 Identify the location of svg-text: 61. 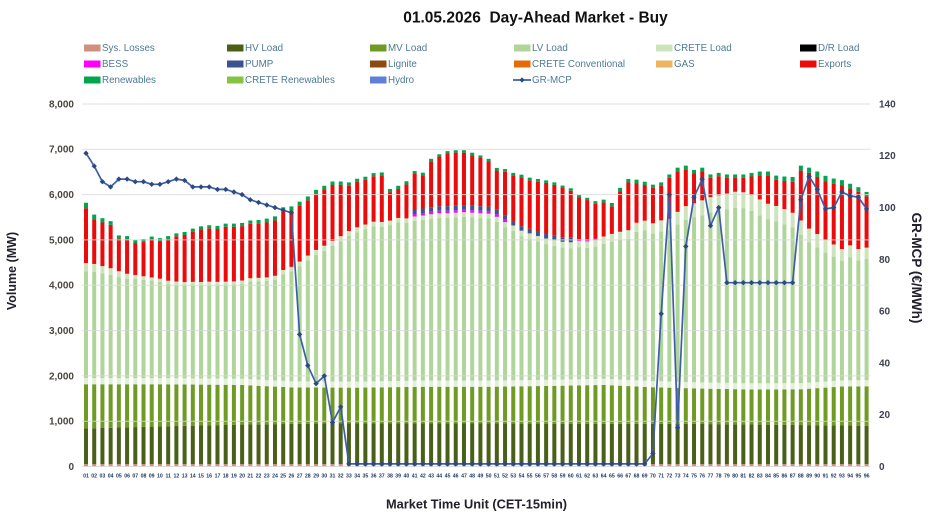
(579, 477).